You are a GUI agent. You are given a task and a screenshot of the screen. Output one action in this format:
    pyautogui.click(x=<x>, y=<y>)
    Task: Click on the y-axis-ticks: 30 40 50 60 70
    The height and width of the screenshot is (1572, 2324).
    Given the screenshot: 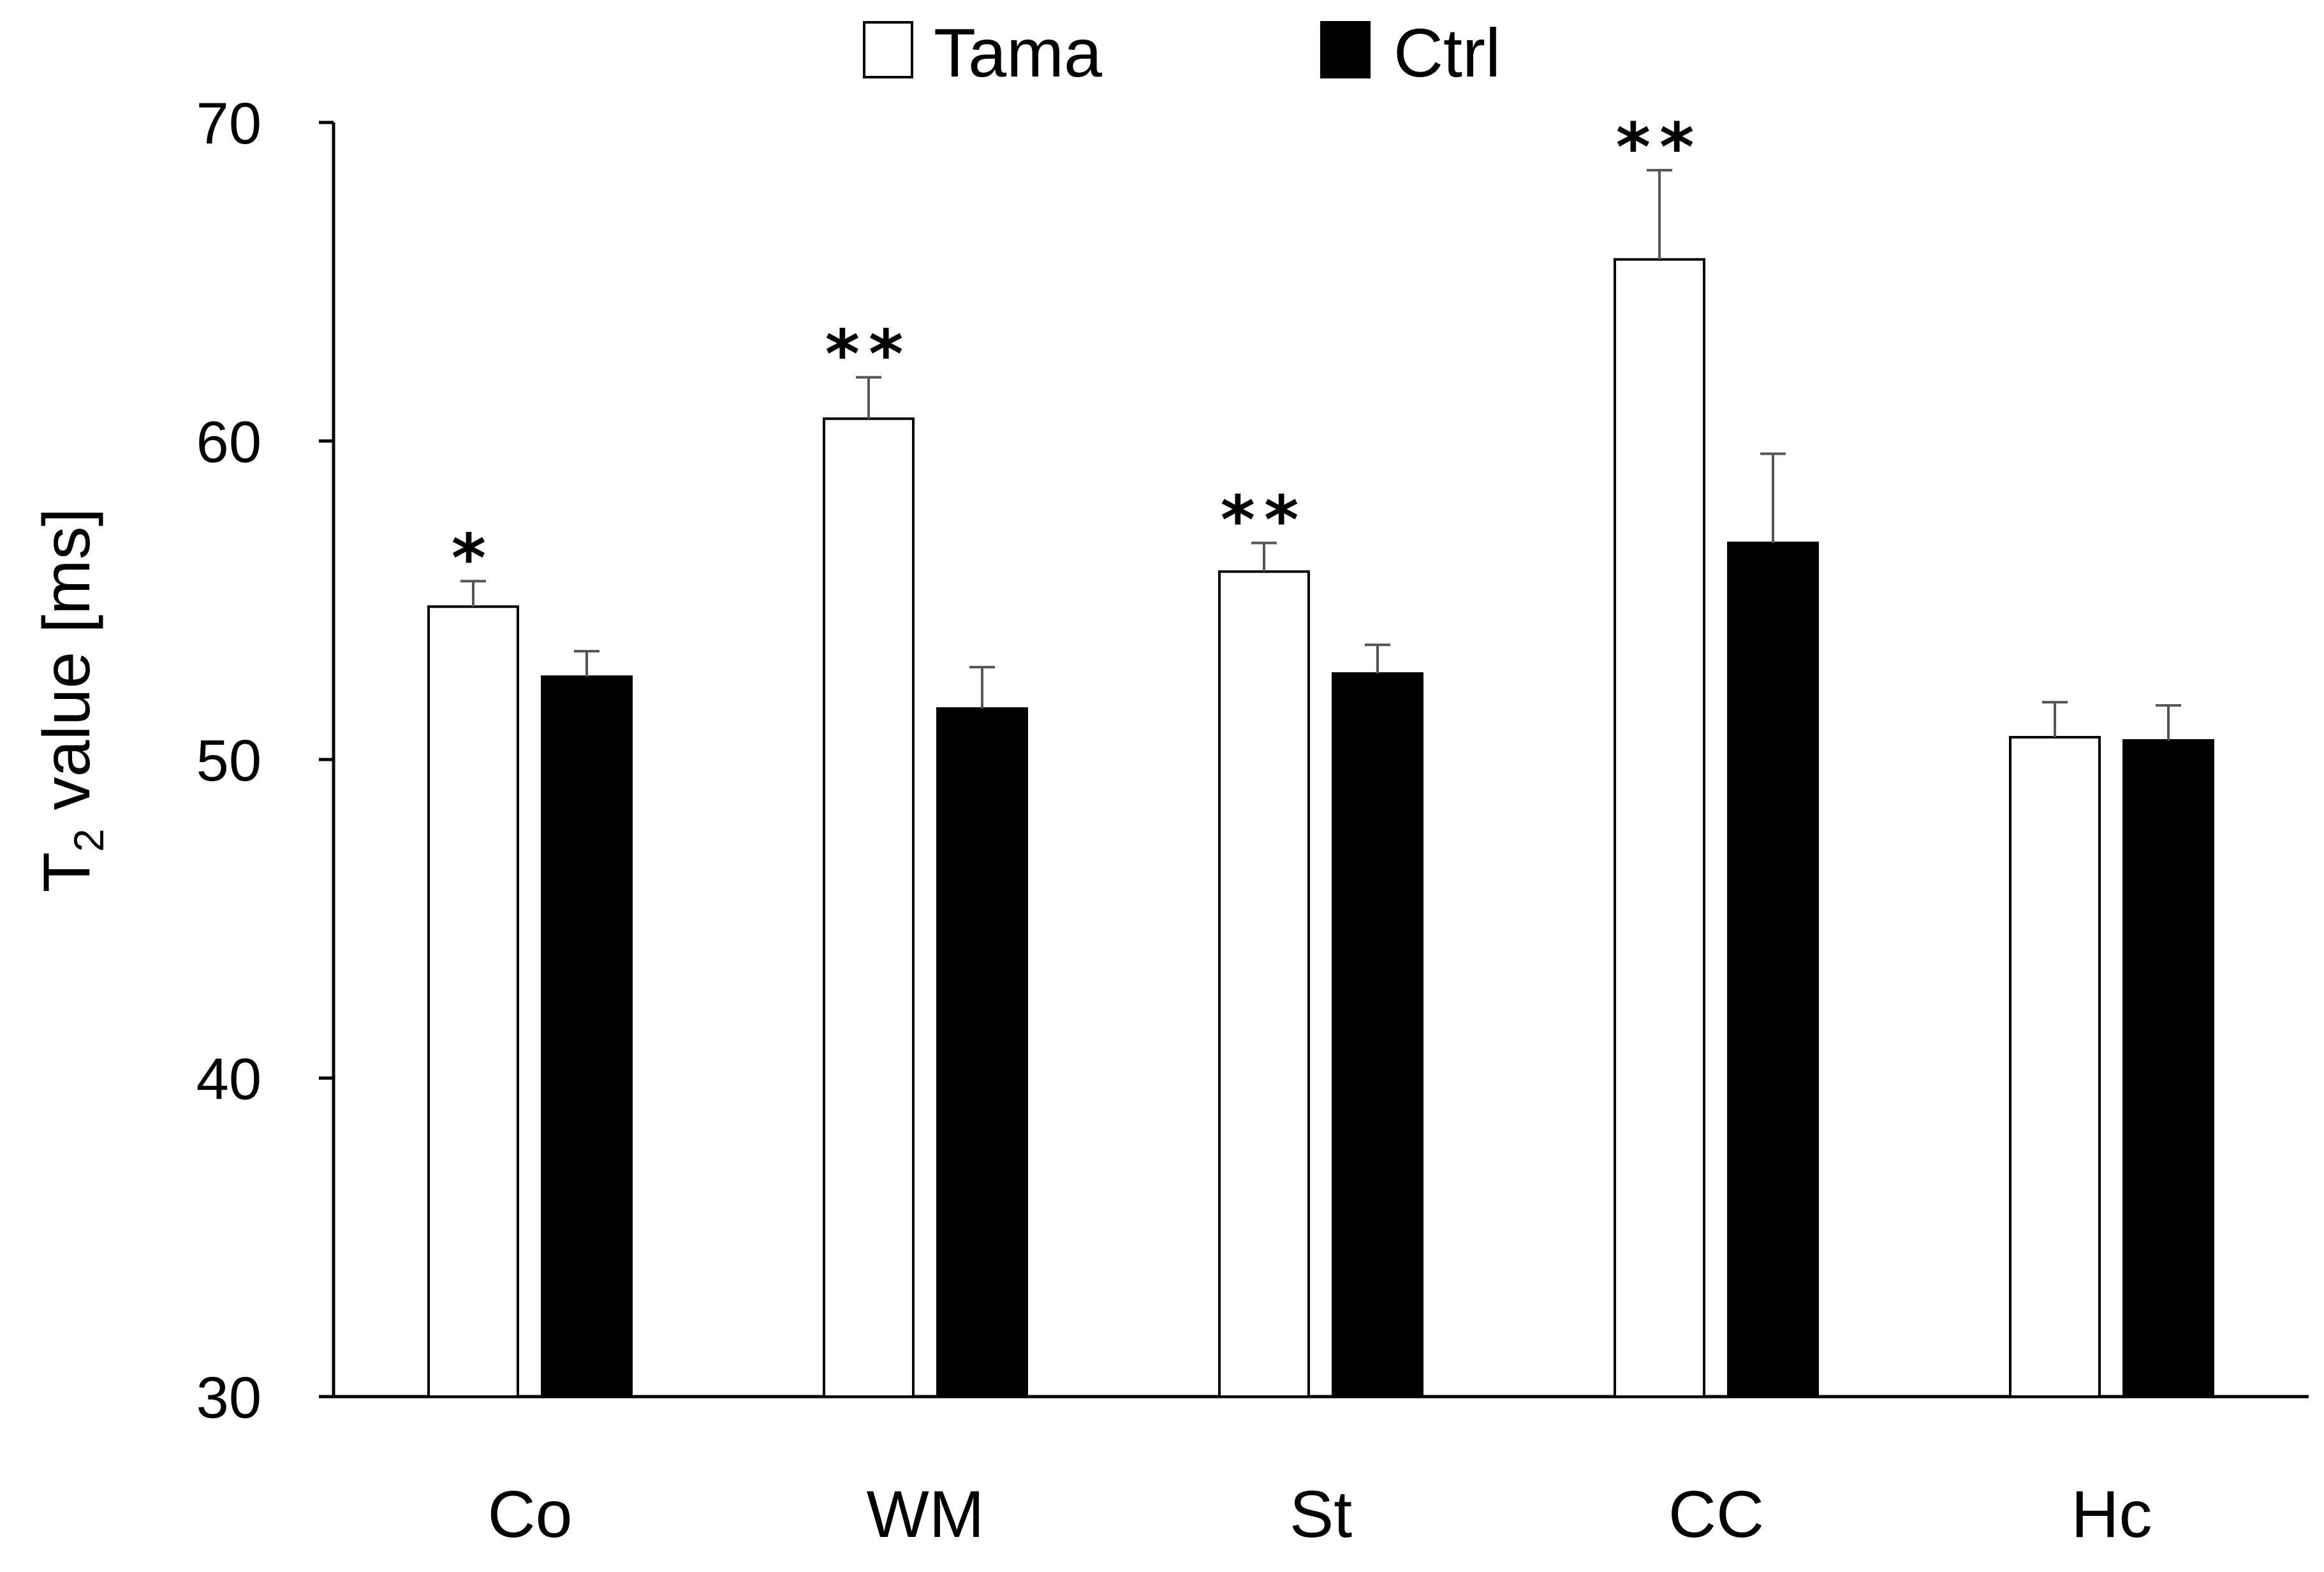 What is the action you would take?
    pyautogui.click(x=265, y=760)
    